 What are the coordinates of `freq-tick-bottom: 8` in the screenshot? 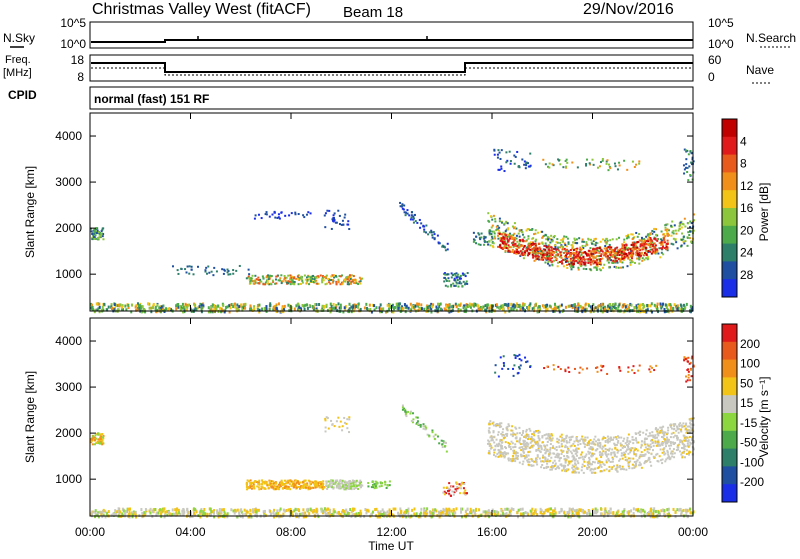 It's located at (80, 77).